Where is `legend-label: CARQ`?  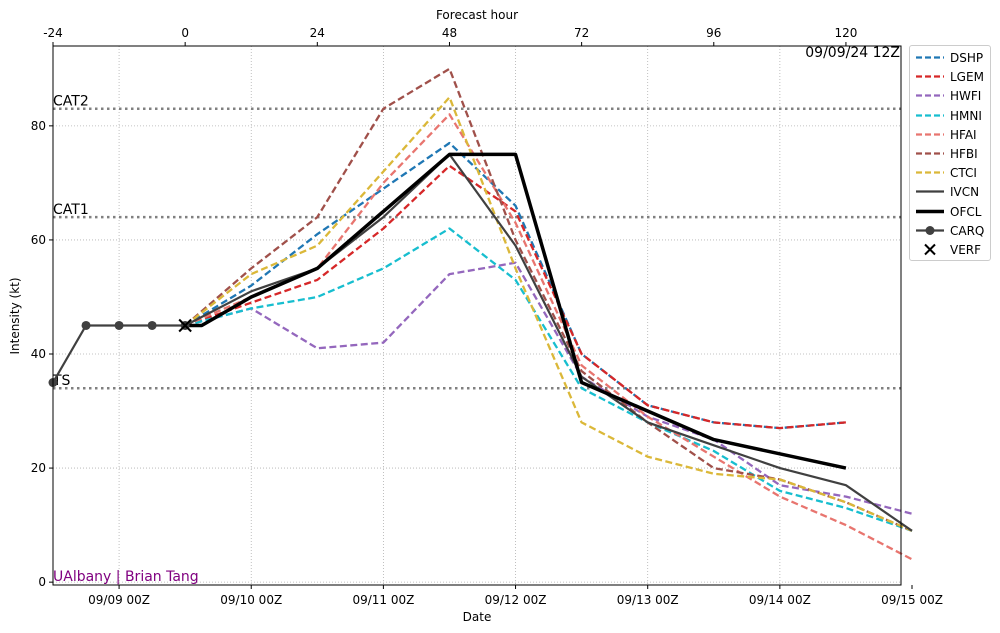 legend-label: CARQ is located at coordinates (967, 230).